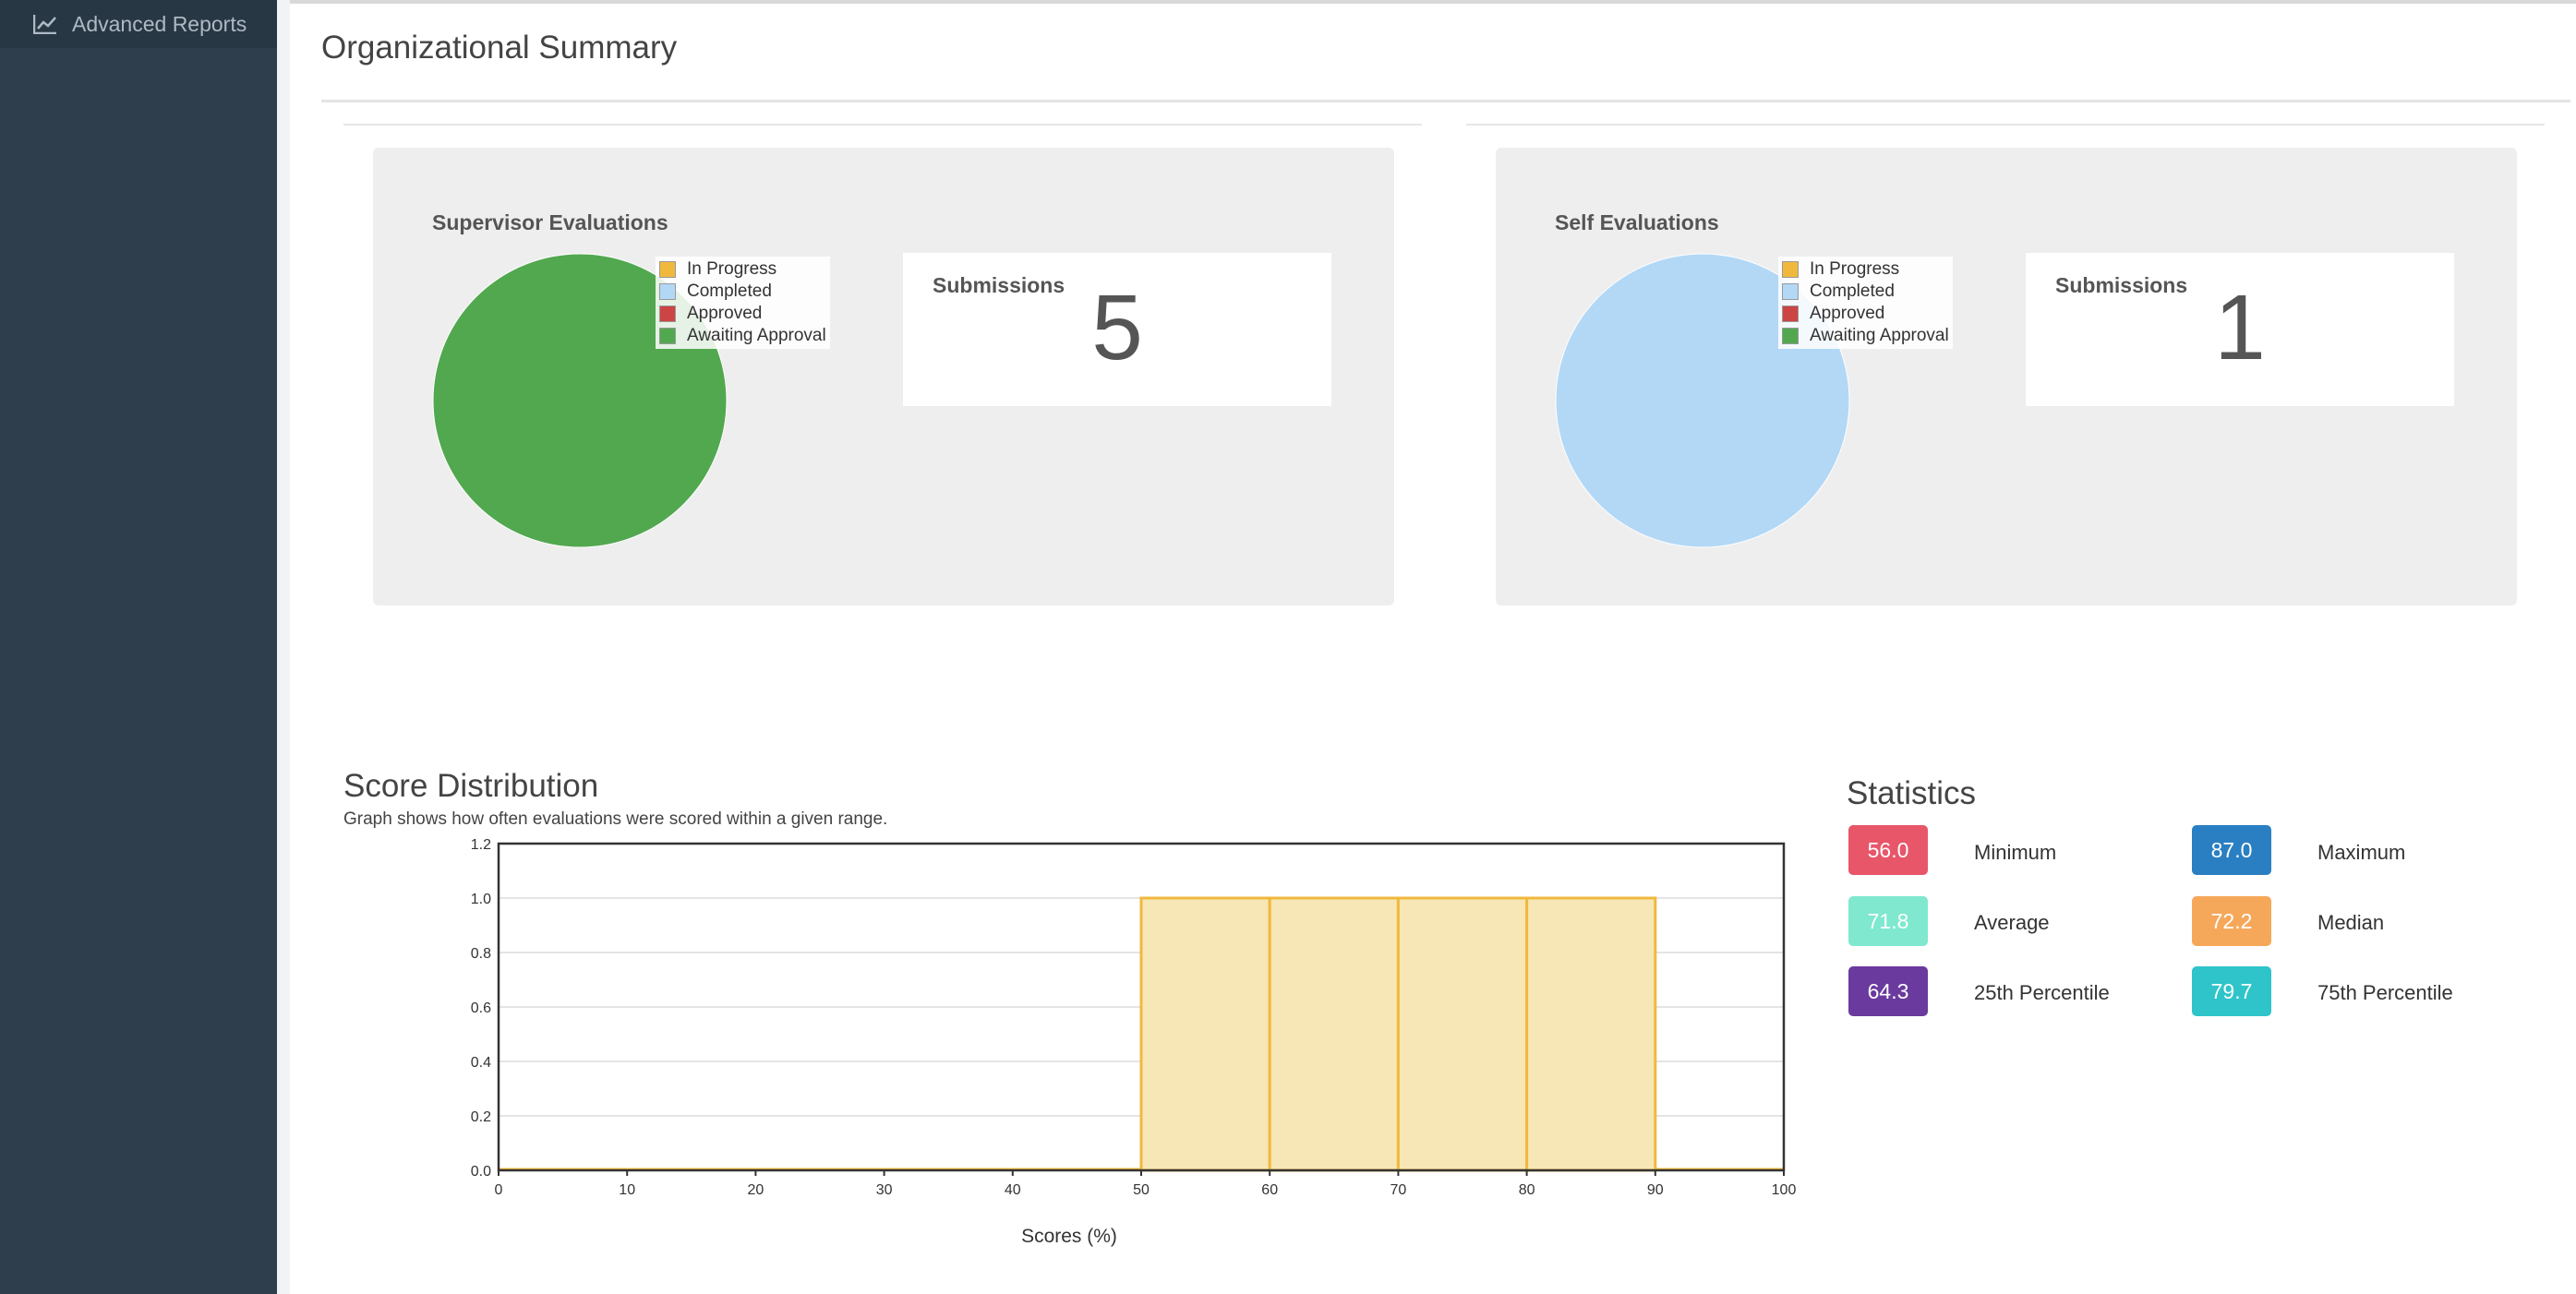 The width and height of the screenshot is (2576, 1294). What do you see at coordinates (2042, 992) in the screenshot?
I see `25th-percentile-label: 25th Percentile` at bounding box center [2042, 992].